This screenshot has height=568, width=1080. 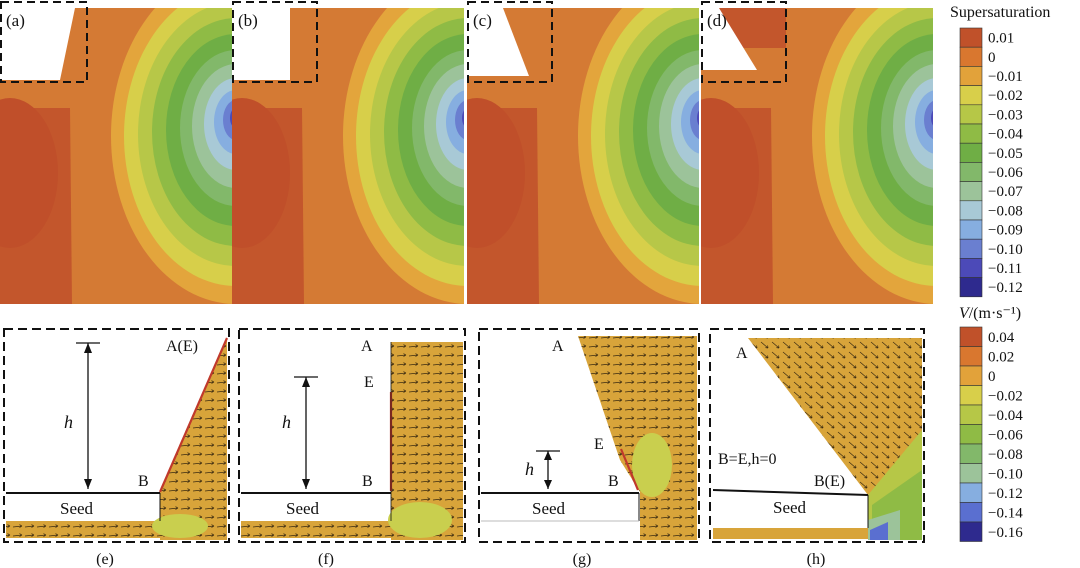 What do you see at coordinates (965, 313) in the screenshot?
I see `legend-title-variable: V` at bounding box center [965, 313].